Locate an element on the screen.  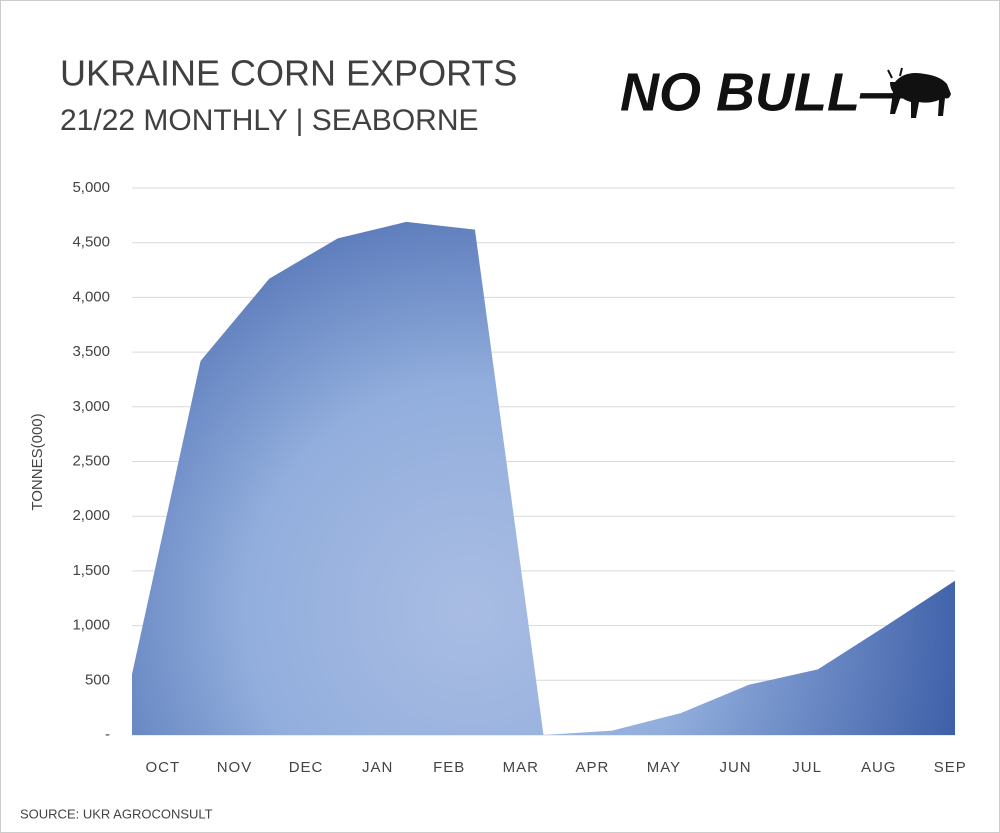
chart-subtitle: 21/22 MONTHLY | SEABORNE is located at coordinates (269, 120).